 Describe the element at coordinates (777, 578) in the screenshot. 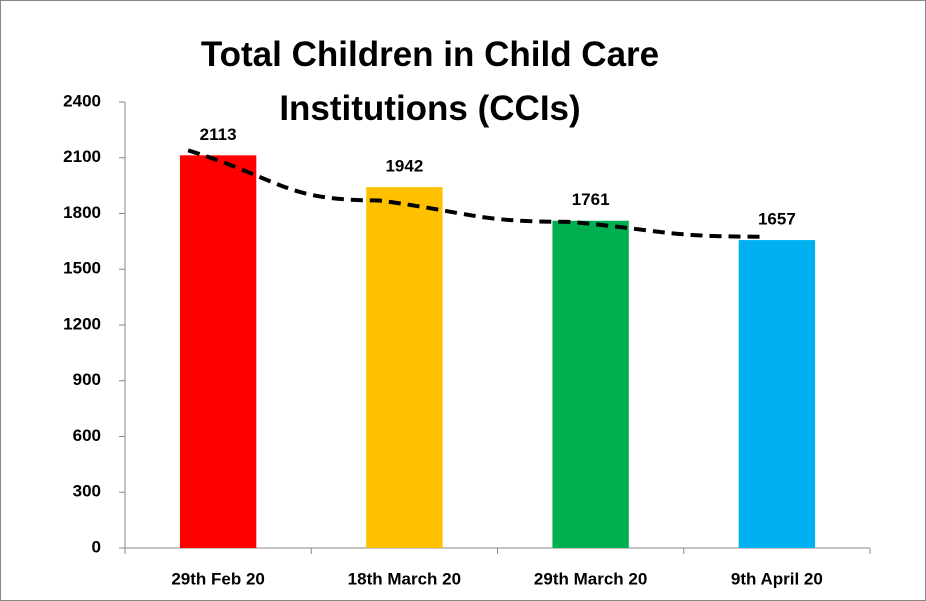

I see `x-tick-label: 9th April 20` at that location.